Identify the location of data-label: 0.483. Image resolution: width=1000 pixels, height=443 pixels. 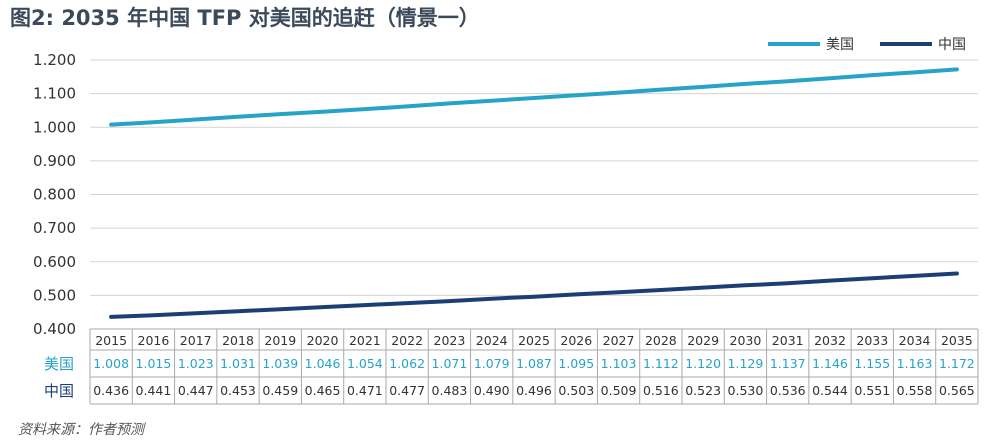
(450, 390).